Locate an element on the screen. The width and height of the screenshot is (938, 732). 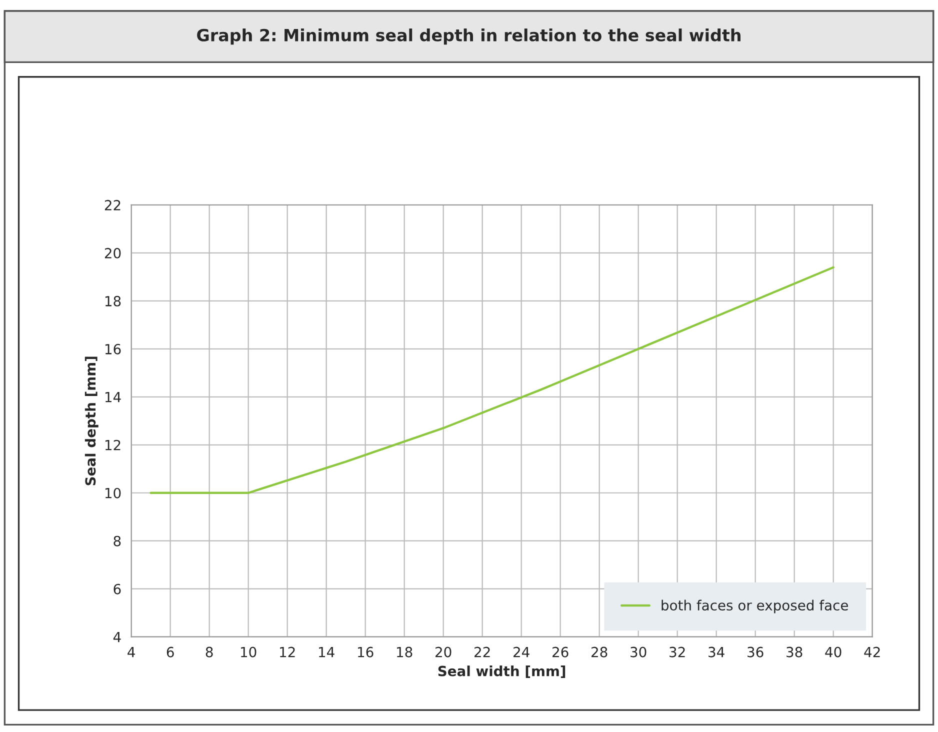
y-axis-title: Seal depth [mm] is located at coordinates (91, 421).